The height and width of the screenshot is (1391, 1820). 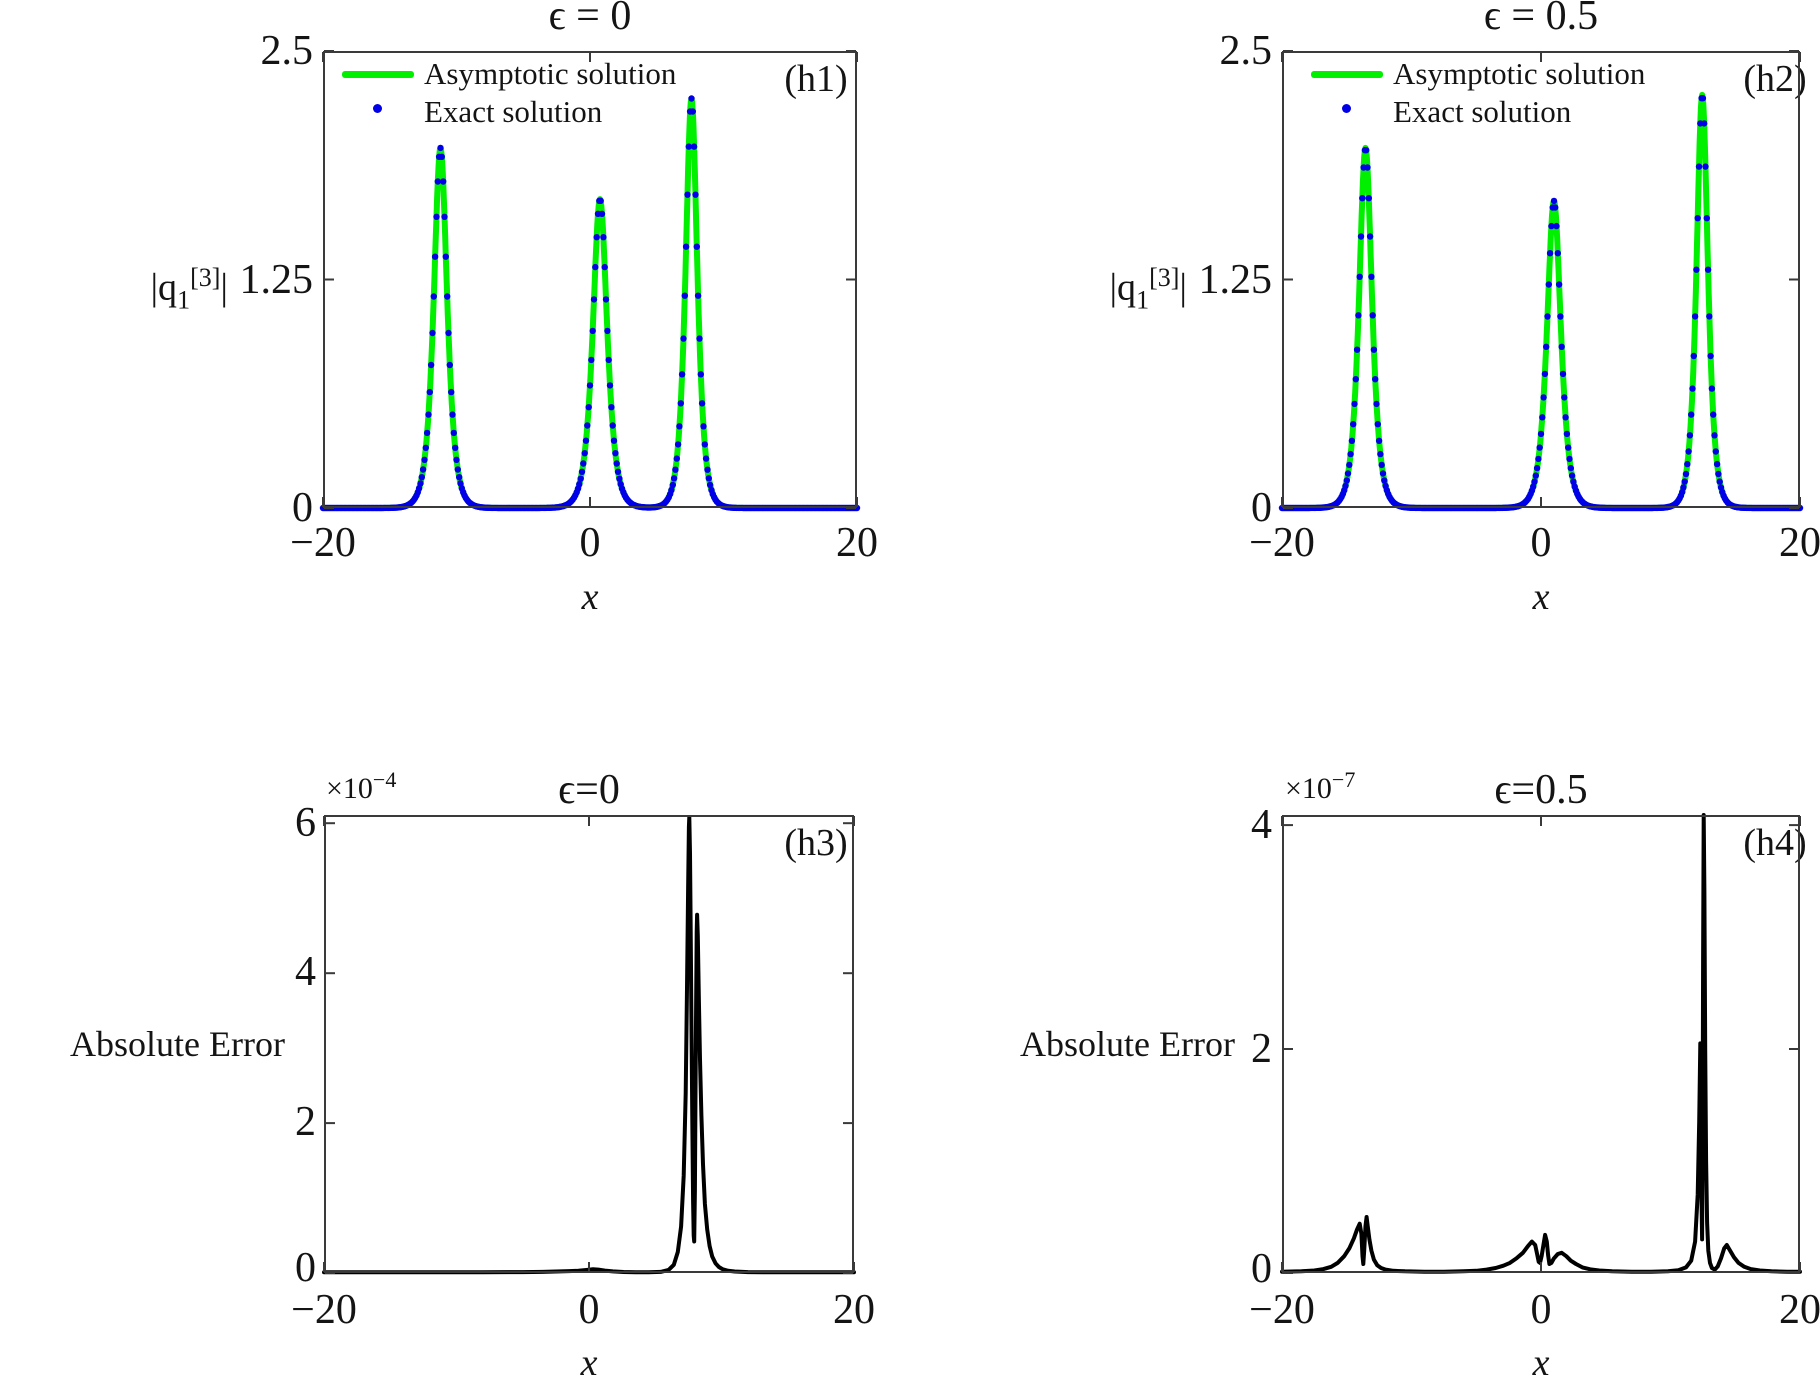 What do you see at coordinates (1541, 1043) in the screenshot?
I see `h4-plot-area` at bounding box center [1541, 1043].